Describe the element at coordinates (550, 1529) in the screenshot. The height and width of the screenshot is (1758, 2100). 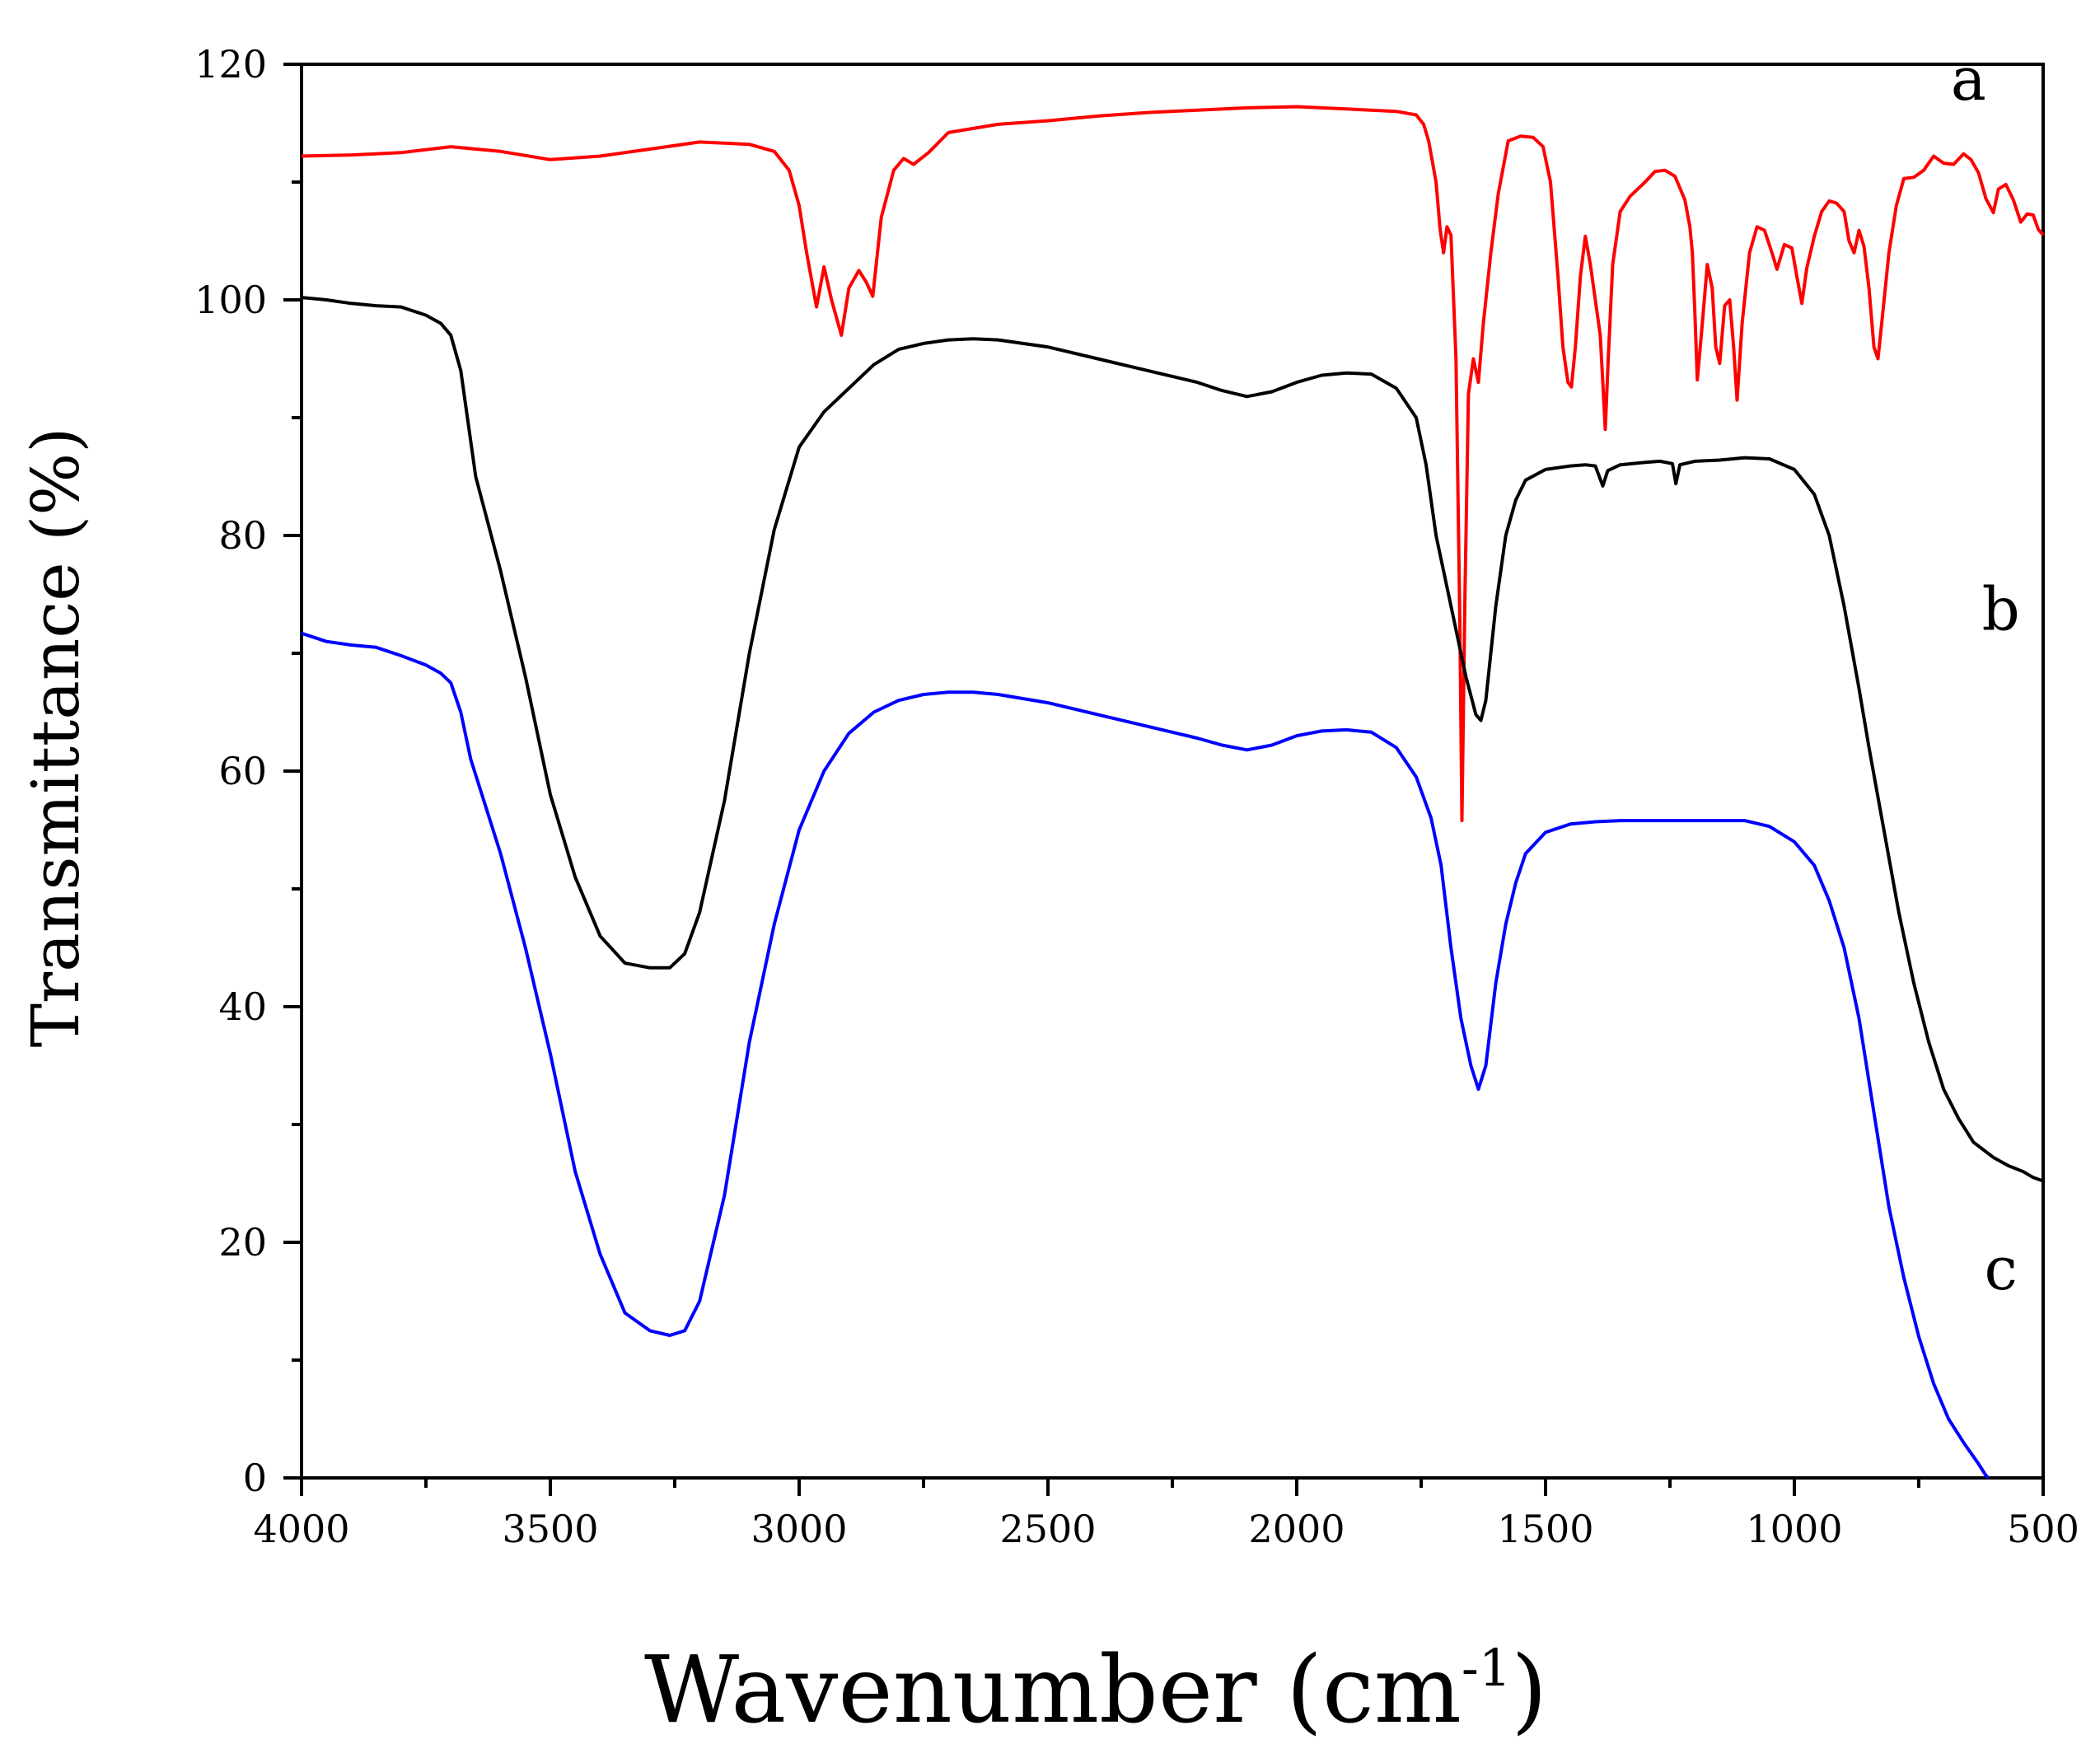
I see `x-tick-label: 3500` at that location.